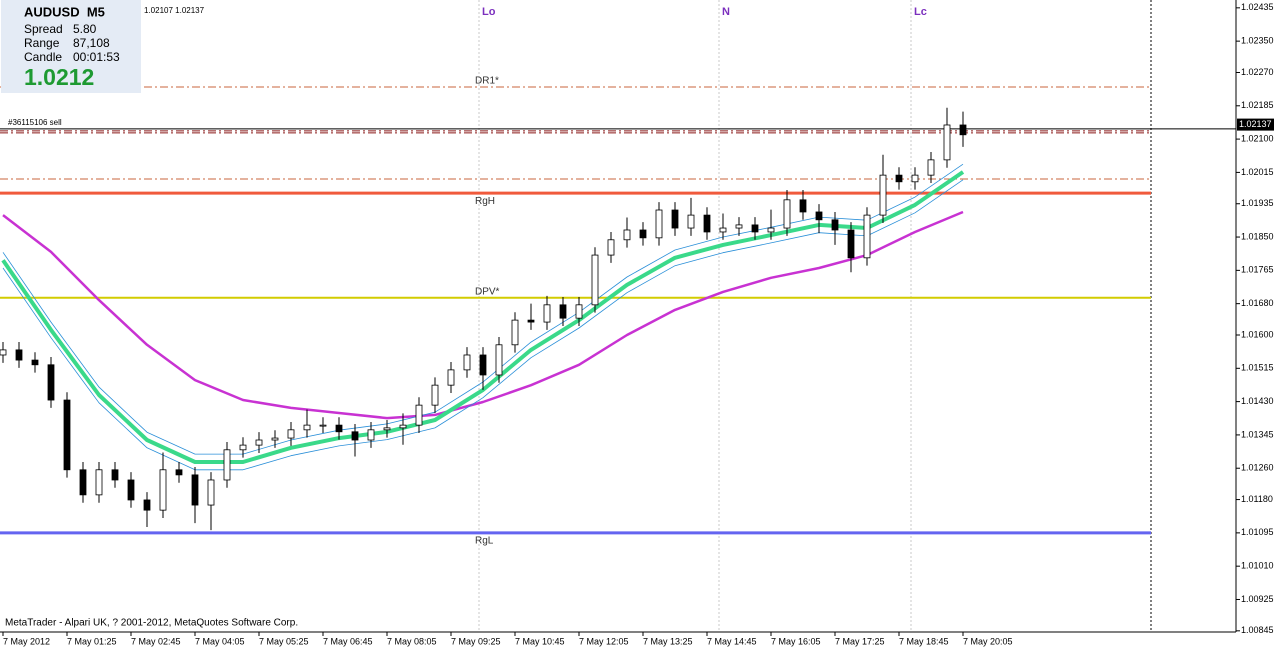 The width and height of the screenshot is (1274, 650). Describe the element at coordinates (485, 201) in the screenshot. I see `level-label: RgH` at that location.